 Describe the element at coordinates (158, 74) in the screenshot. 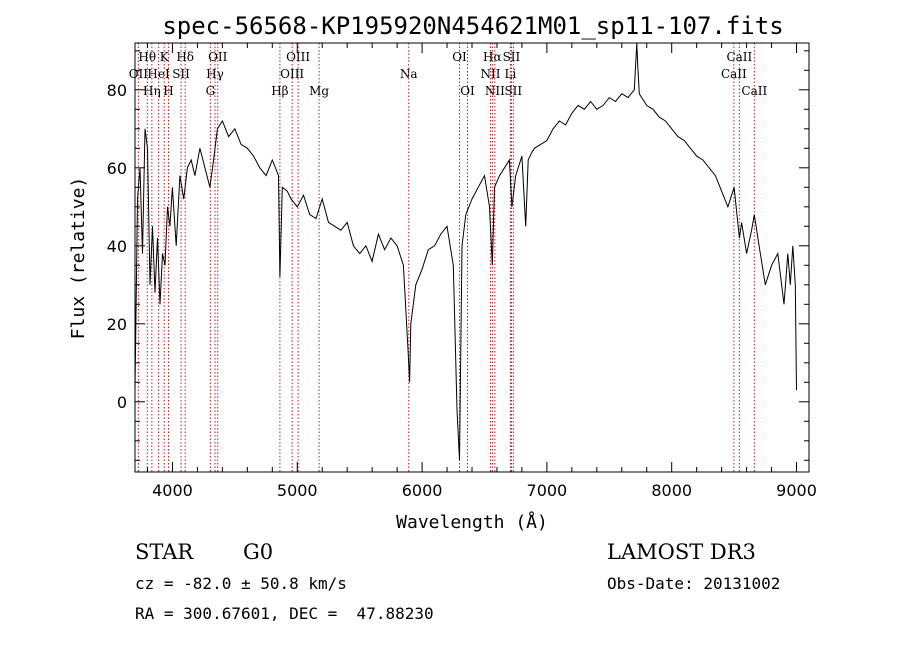

I see `spectral-line-label: HeI` at that location.